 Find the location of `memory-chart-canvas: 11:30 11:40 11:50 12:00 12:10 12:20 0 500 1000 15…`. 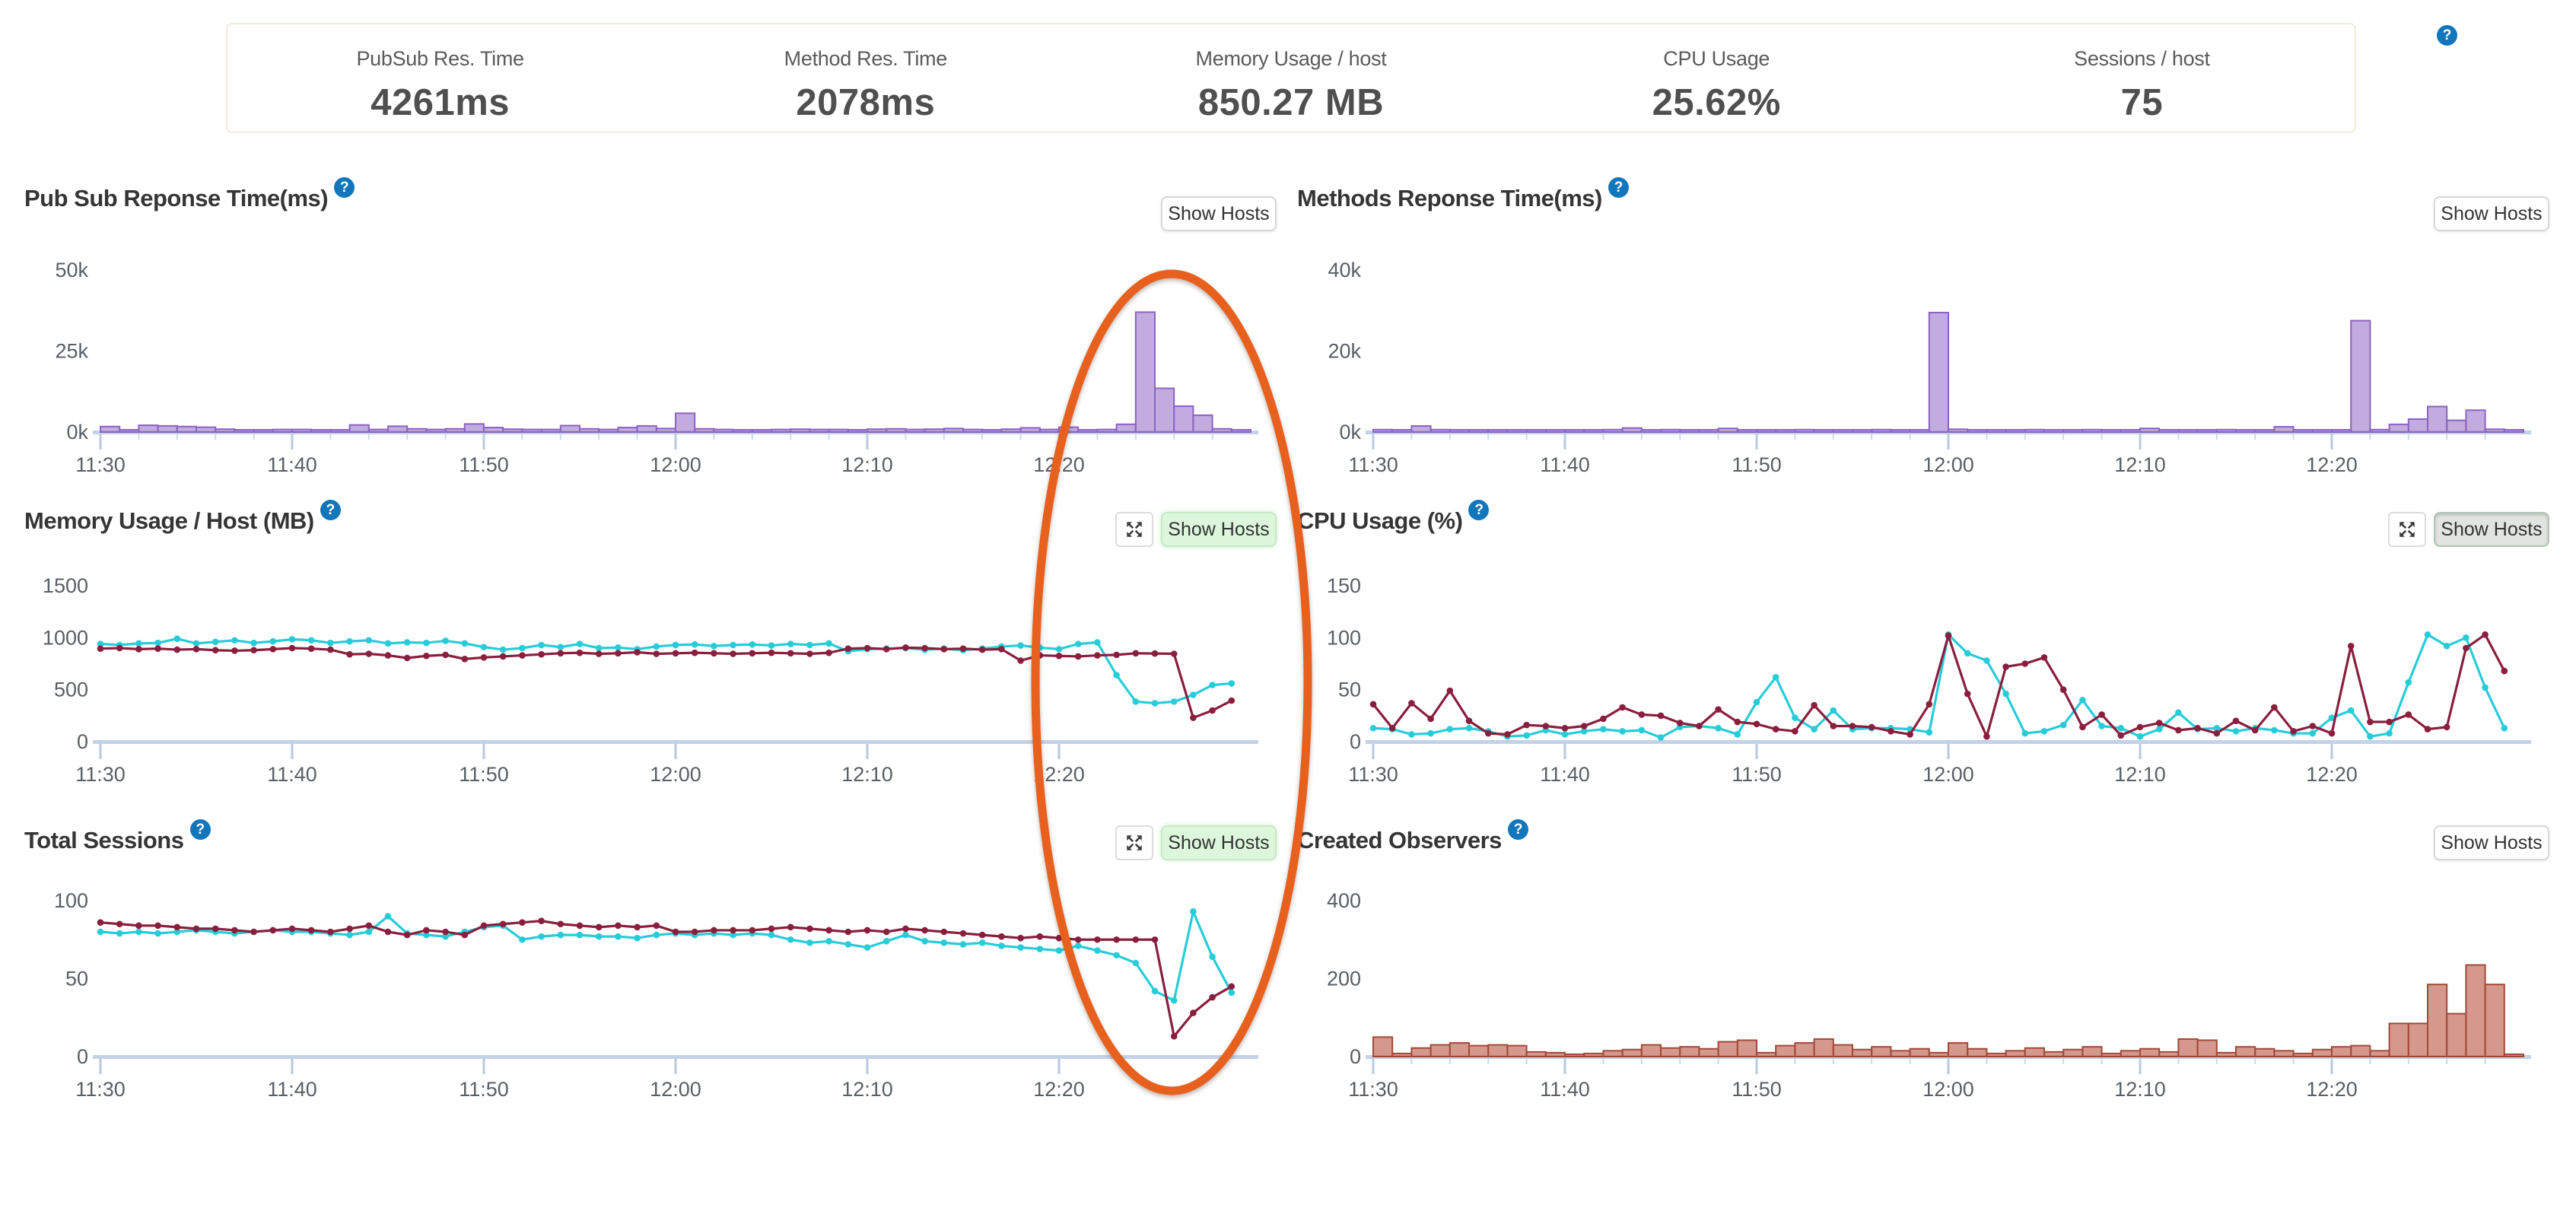

memory-chart-canvas: 11:30 11:40 11:50 12:00 12:10 12:20 0 500 1000 15… is located at coordinates (654, 650).